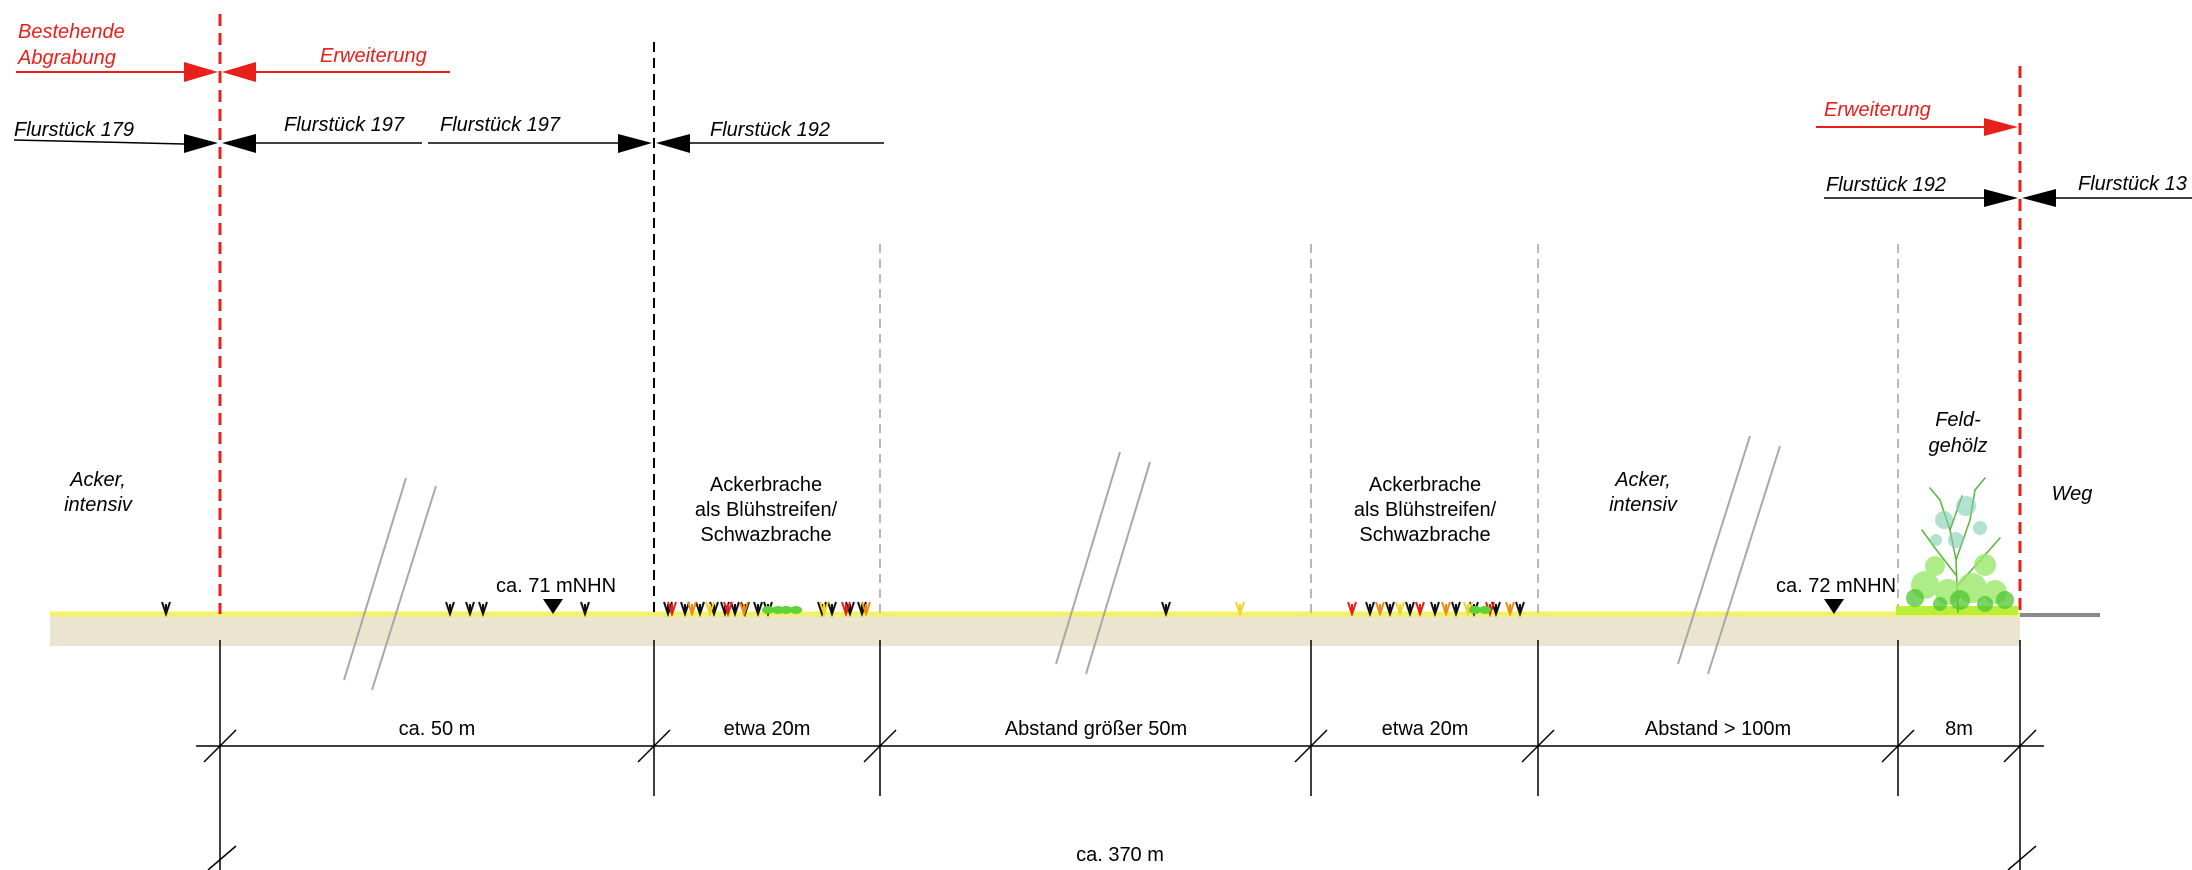 This screenshot has width=2192, height=870. Describe the element at coordinates (97, 480) in the screenshot. I see `acker-left-line1: Acker,` at that location.